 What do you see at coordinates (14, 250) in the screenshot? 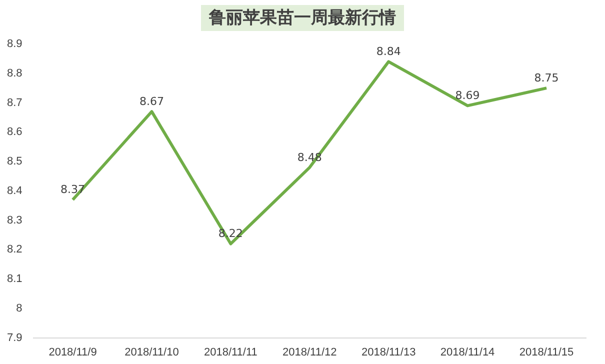
I see `y-tick-label: 8.2` at bounding box center [14, 250].